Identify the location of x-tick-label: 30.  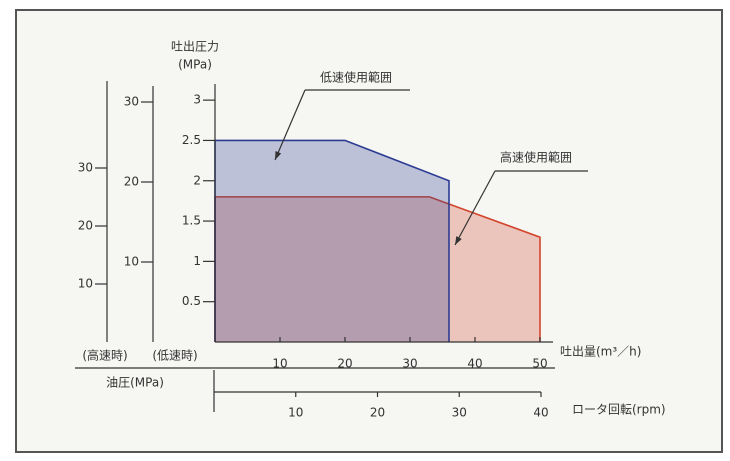
(409, 364).